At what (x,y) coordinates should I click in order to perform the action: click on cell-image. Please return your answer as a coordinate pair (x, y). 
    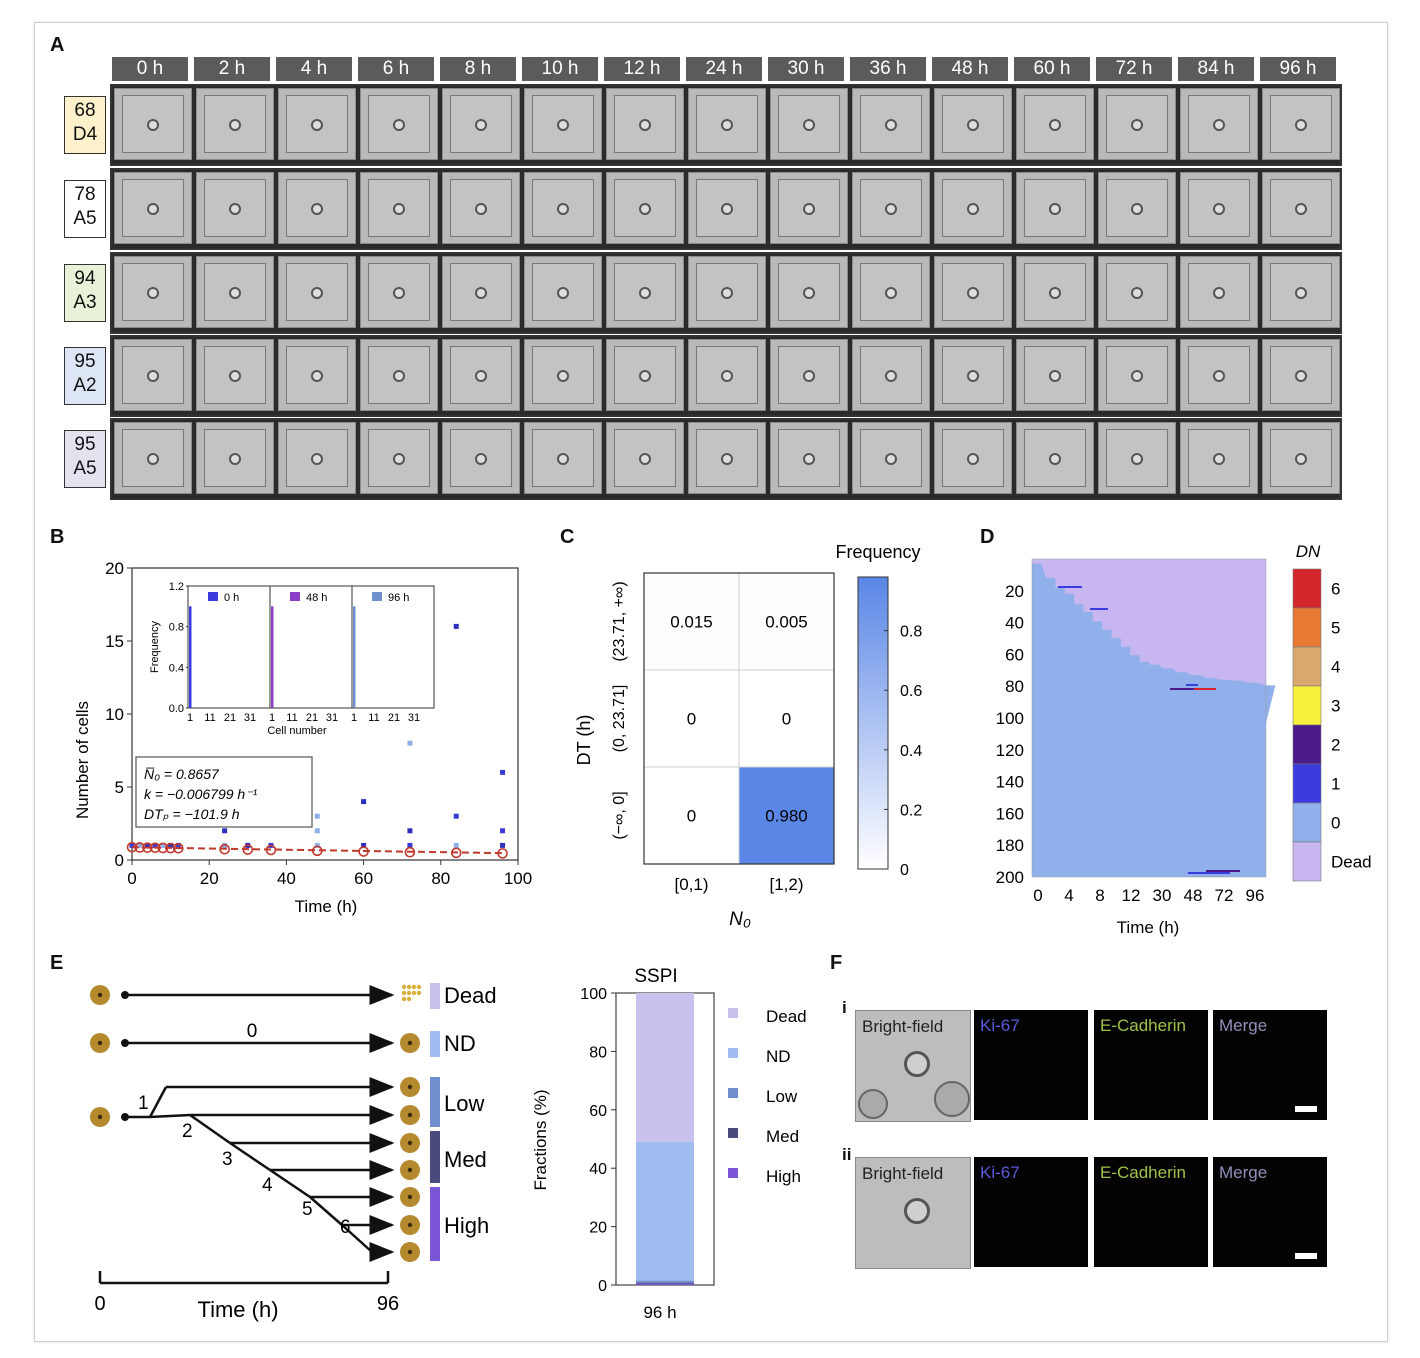
    Looking at the image, I should click on (917, 1211).